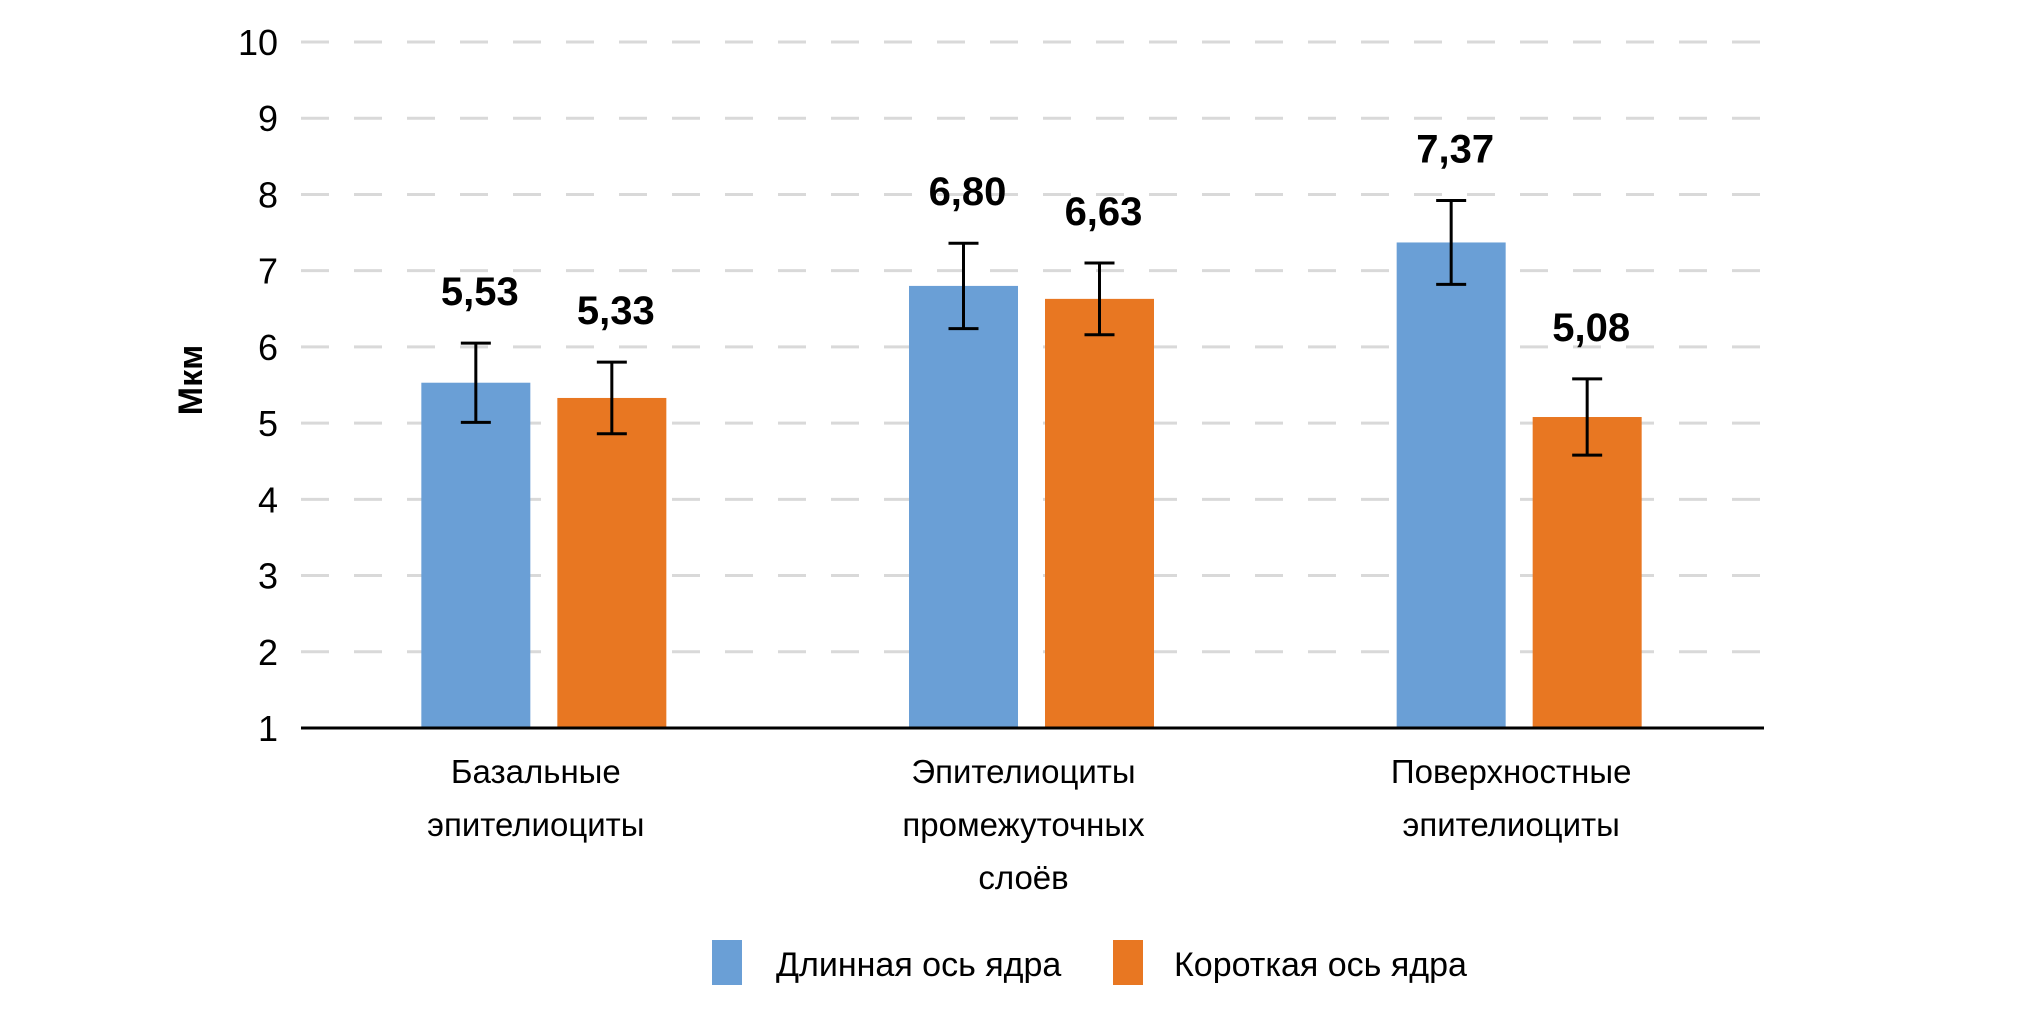 The width and height of the screenshot is (2020, 1017). What do you see at coordinates (268, 499) in the screenshot?
I see `y-tick-label: 4` at bounding box center [268, 499].